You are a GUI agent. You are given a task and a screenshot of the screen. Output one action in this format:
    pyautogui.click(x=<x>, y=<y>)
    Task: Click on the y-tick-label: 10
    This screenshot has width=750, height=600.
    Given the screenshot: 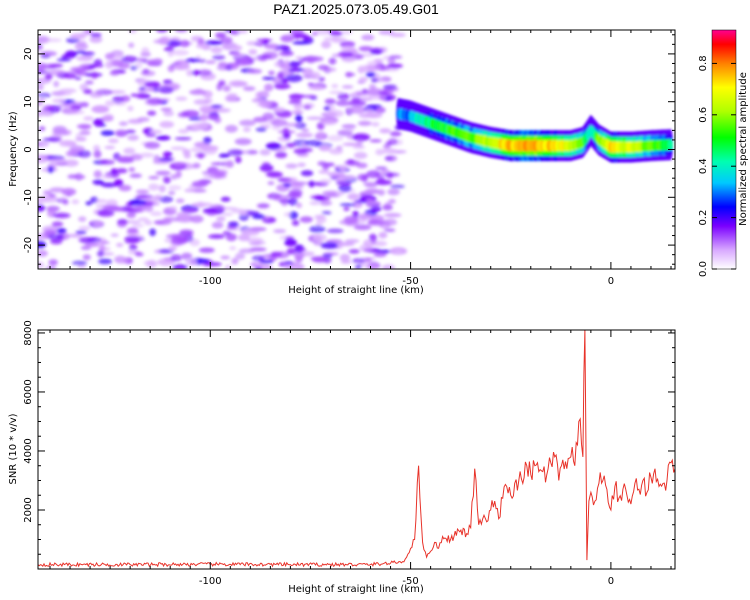 What is the action you would take?
    pyautogui.click(x=28, y=101)
    